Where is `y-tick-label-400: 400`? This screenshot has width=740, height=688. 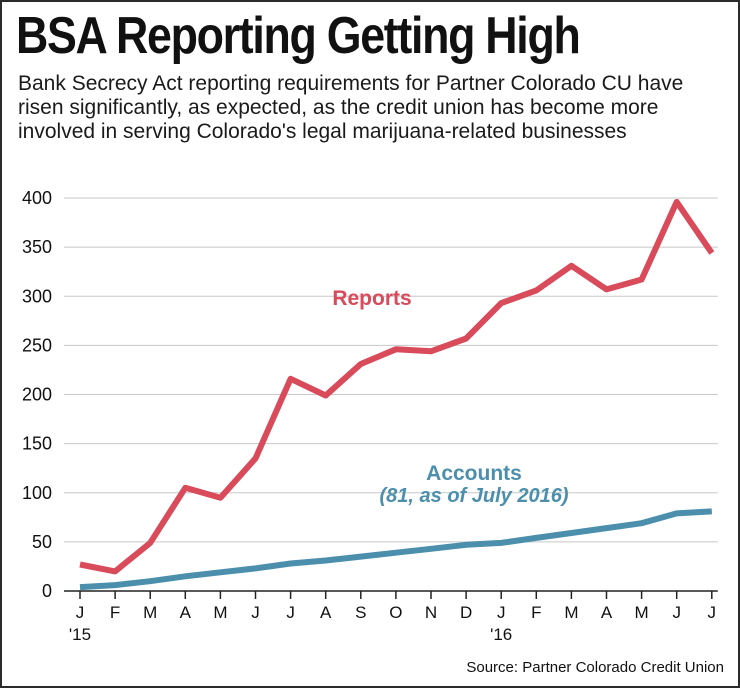 y-tick-label-400: 400 is located at coordinates (37, 198).